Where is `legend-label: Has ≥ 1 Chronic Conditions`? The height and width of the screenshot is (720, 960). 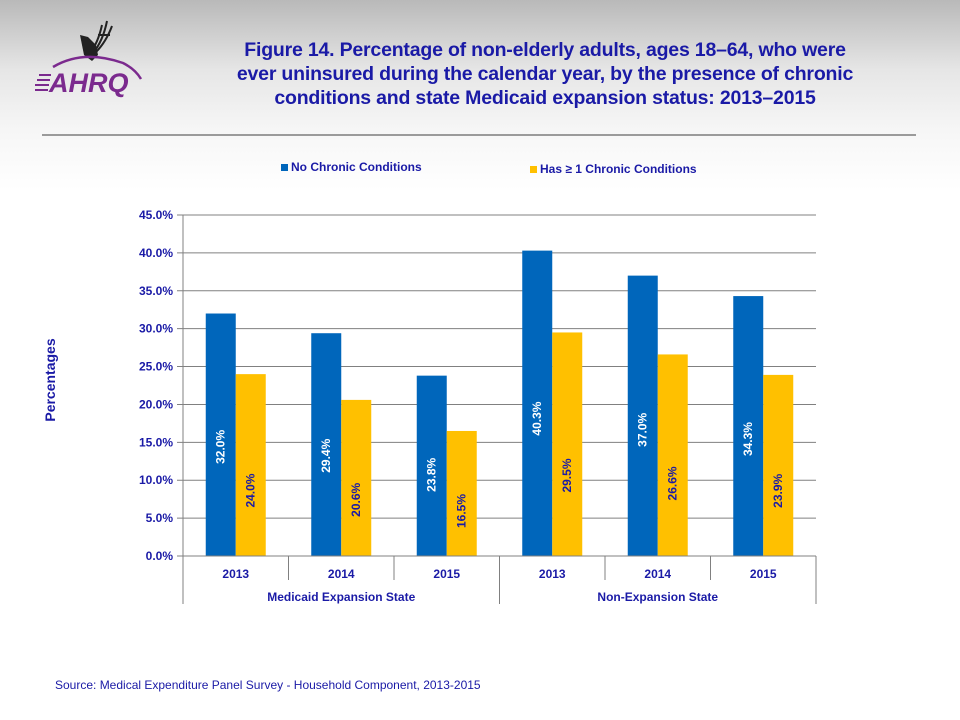
legend-label: Has ≥ 1 Chronic Conditions is located at coordinates (618, 169).